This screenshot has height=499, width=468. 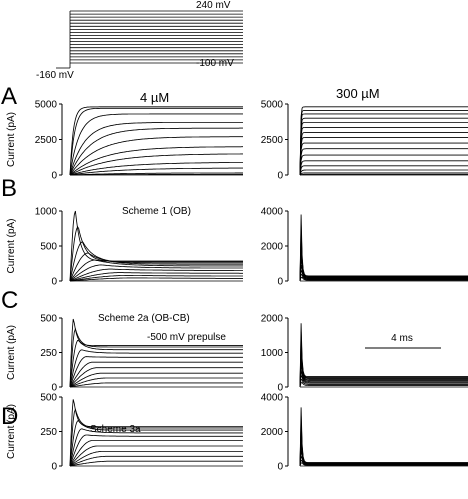 What do you see at coordinates (272, 353) in the screenshot?
I see `y-tick-label: 1000` at bounding box center [272, 353].